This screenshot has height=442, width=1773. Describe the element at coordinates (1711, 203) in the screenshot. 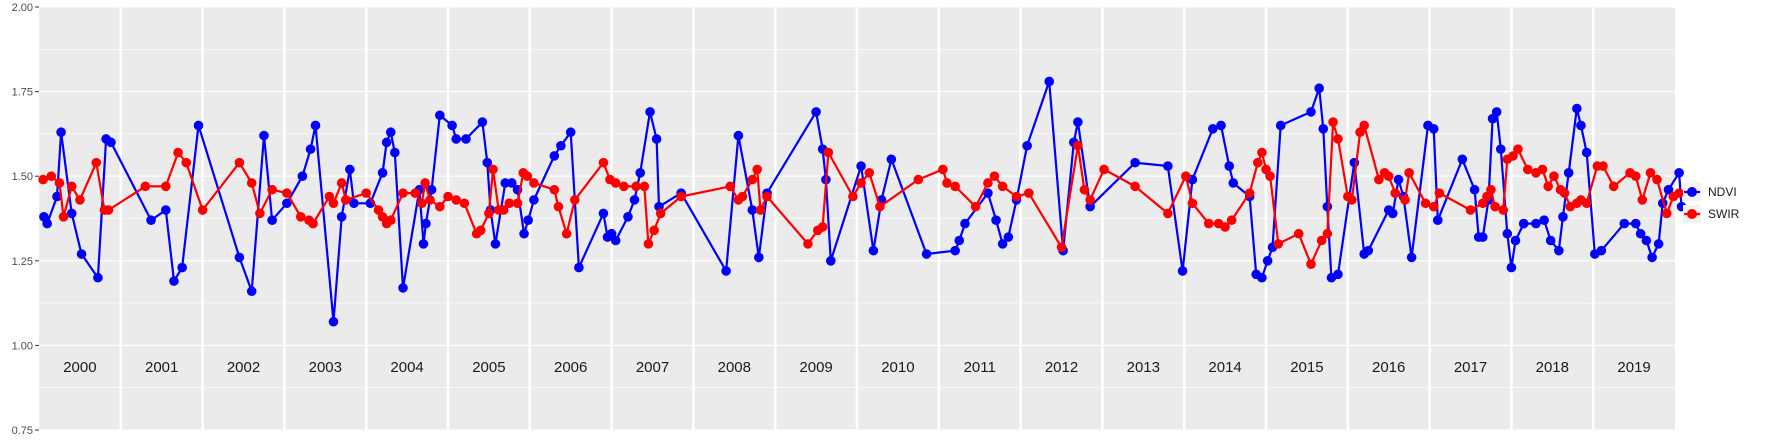

I see `legend: NDVI SWIR` at that location.